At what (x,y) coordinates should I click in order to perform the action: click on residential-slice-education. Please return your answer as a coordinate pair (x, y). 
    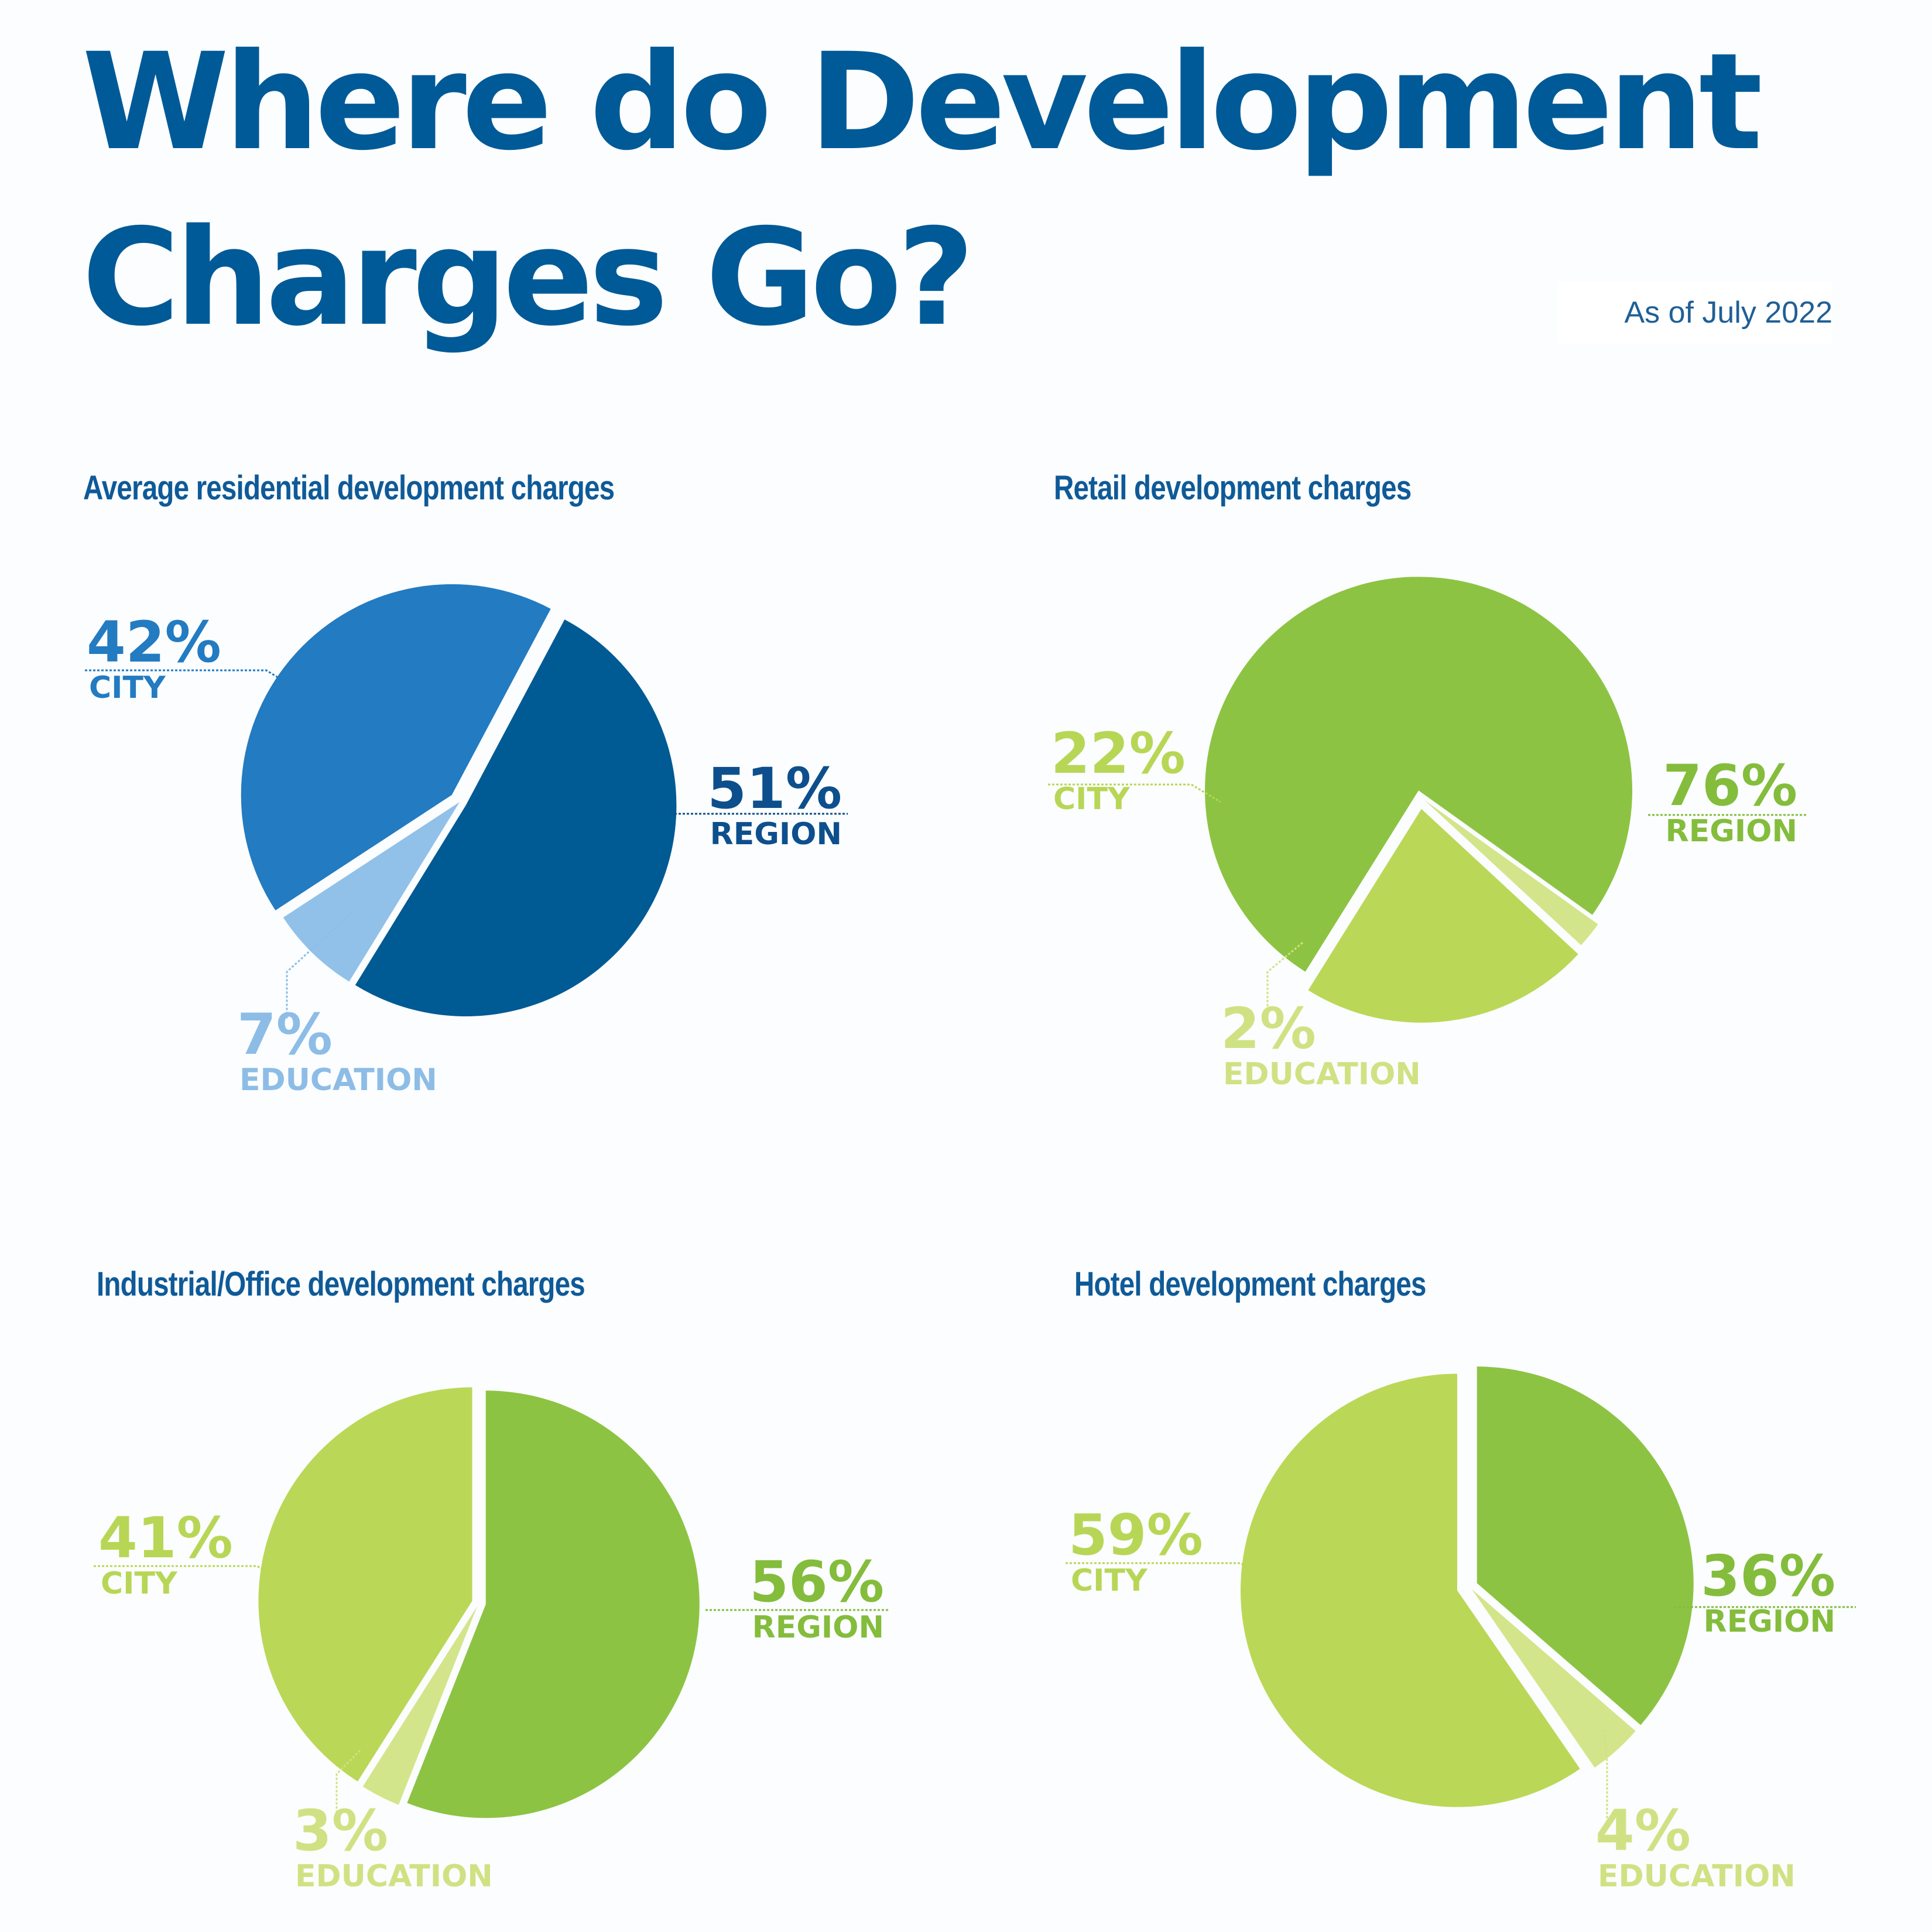
    Looking at the image, I should click on (371, 892).